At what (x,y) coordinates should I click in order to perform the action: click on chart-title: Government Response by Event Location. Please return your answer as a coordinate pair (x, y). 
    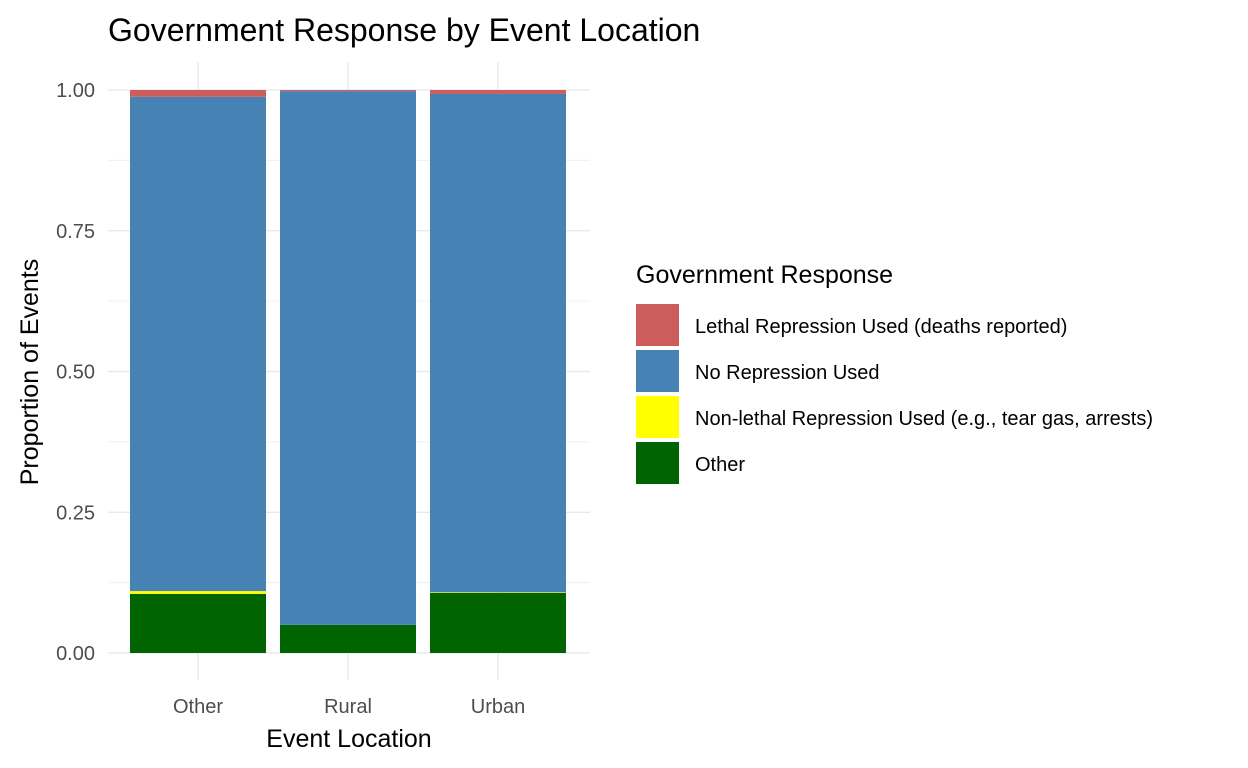
    Looking at the image, I should click on (404, 30).